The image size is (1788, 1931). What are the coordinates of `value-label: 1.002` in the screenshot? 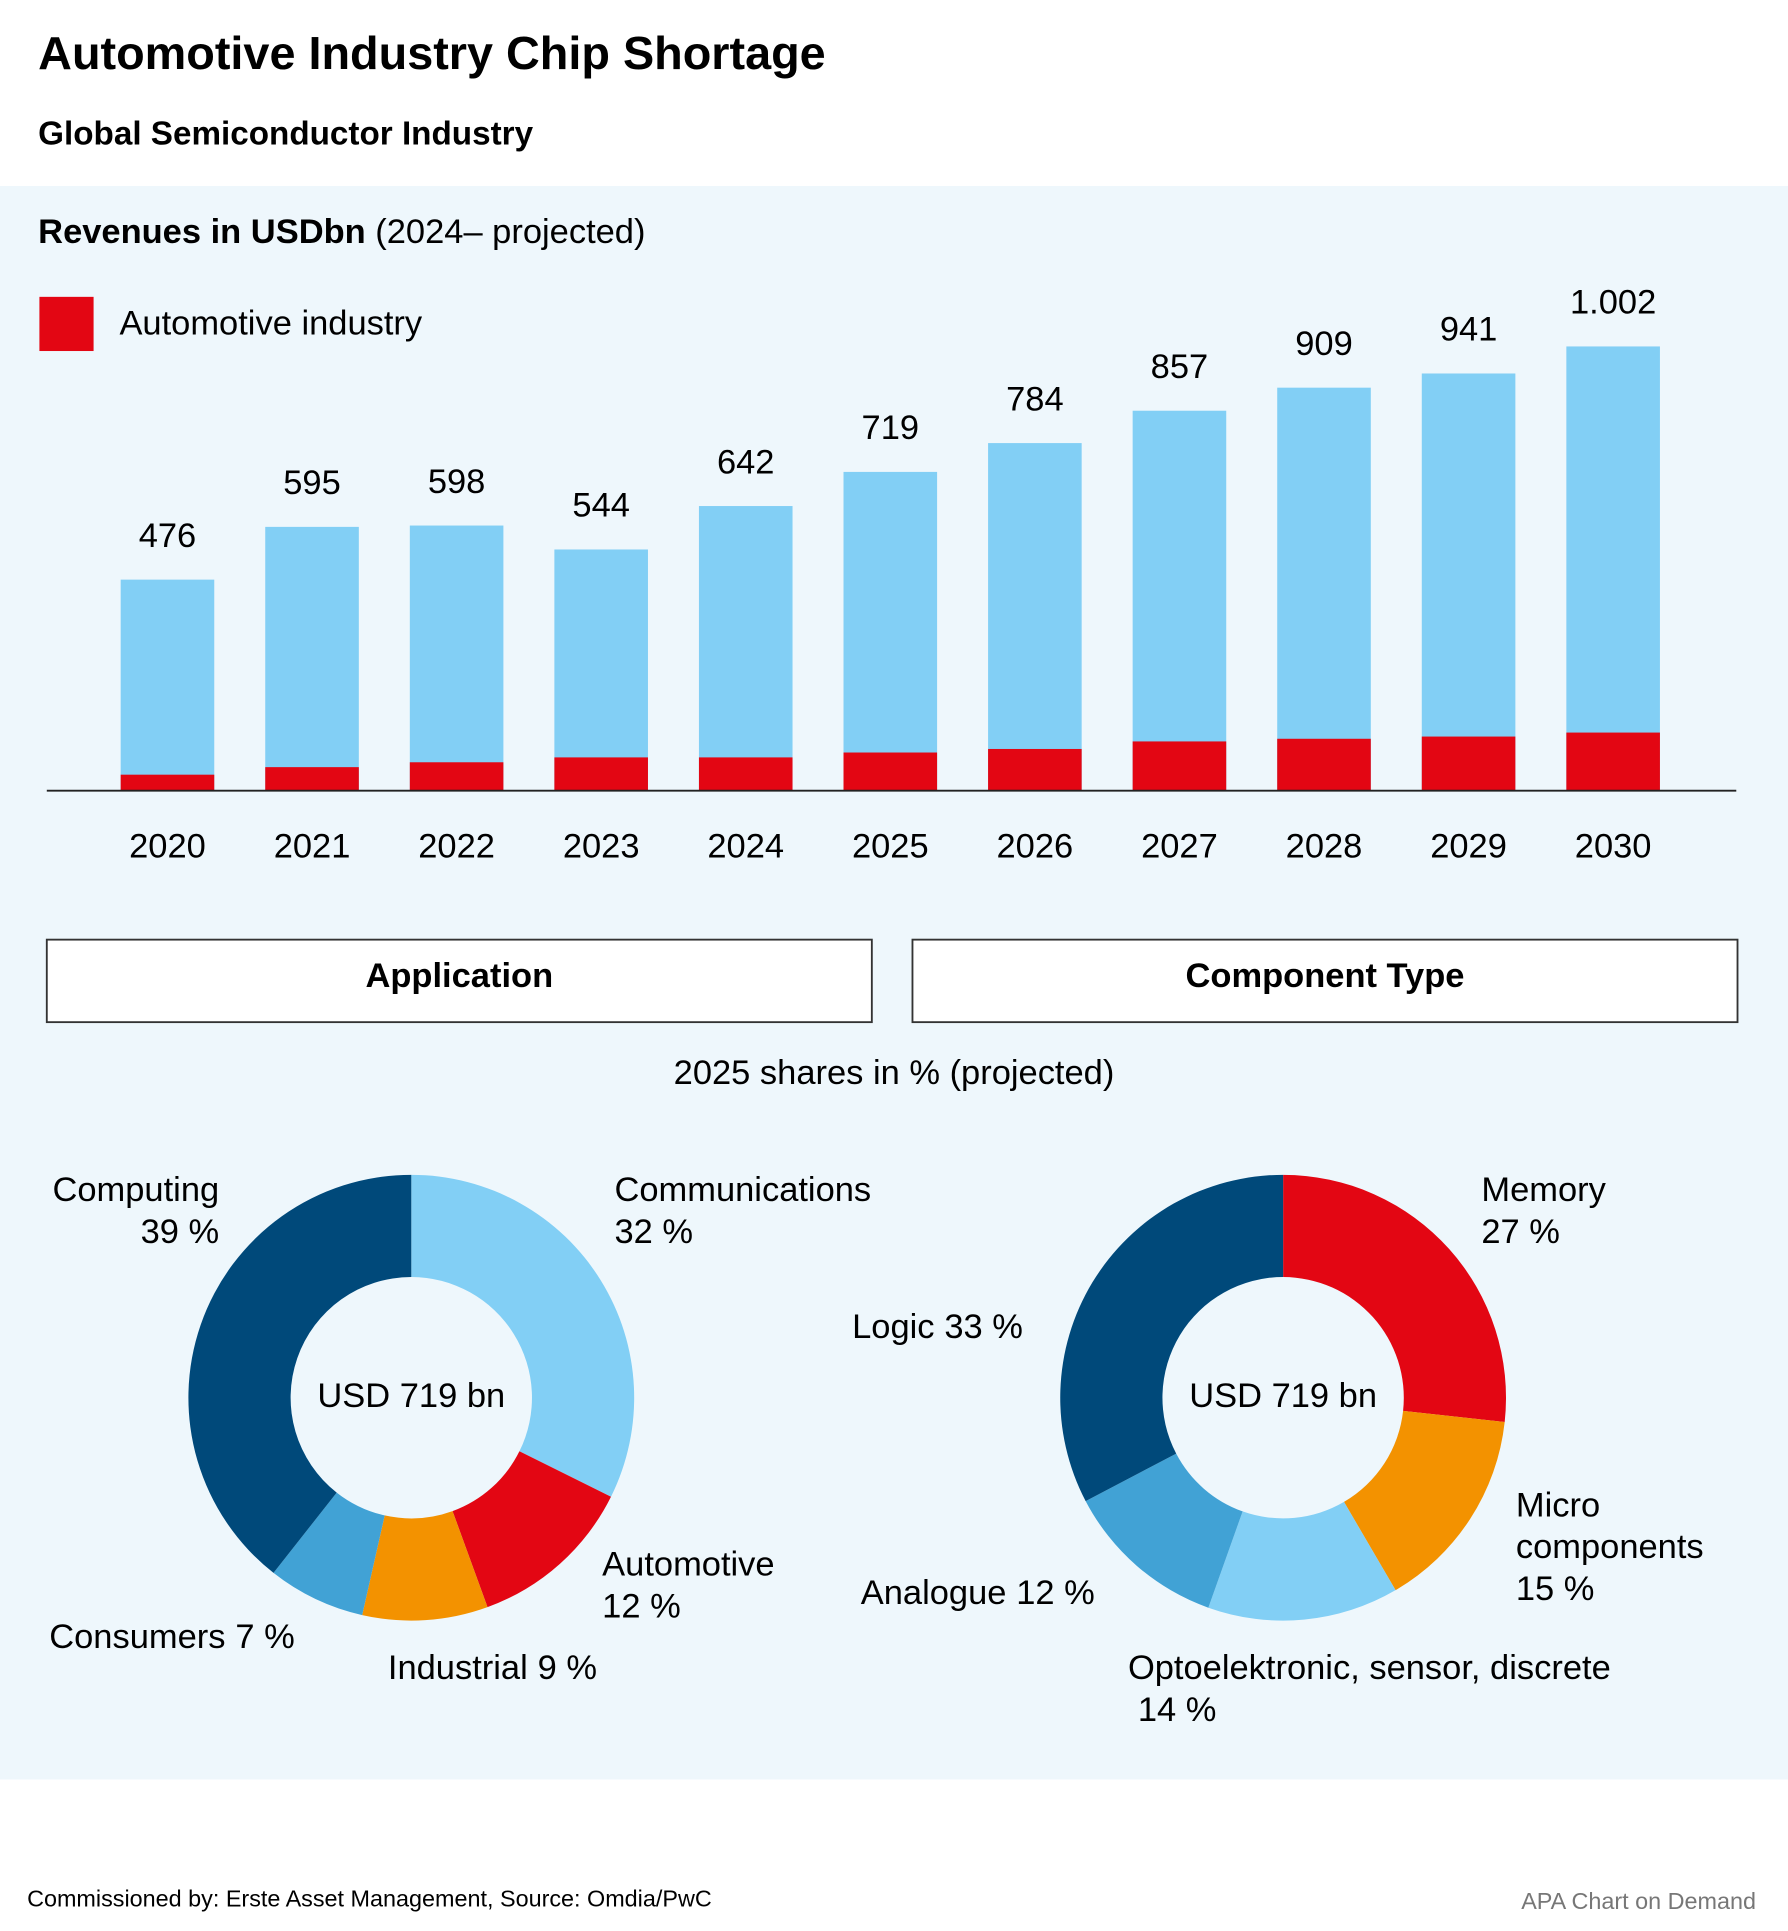 It's located at (1613, 303).